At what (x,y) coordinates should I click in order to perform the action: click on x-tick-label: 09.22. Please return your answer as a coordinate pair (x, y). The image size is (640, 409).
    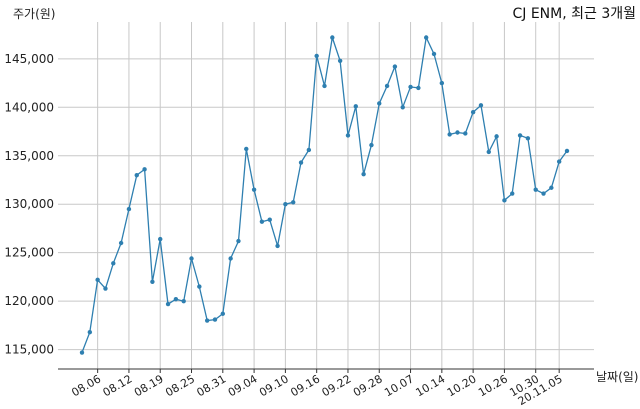
    Looking at the image, I should click on (337, 385).